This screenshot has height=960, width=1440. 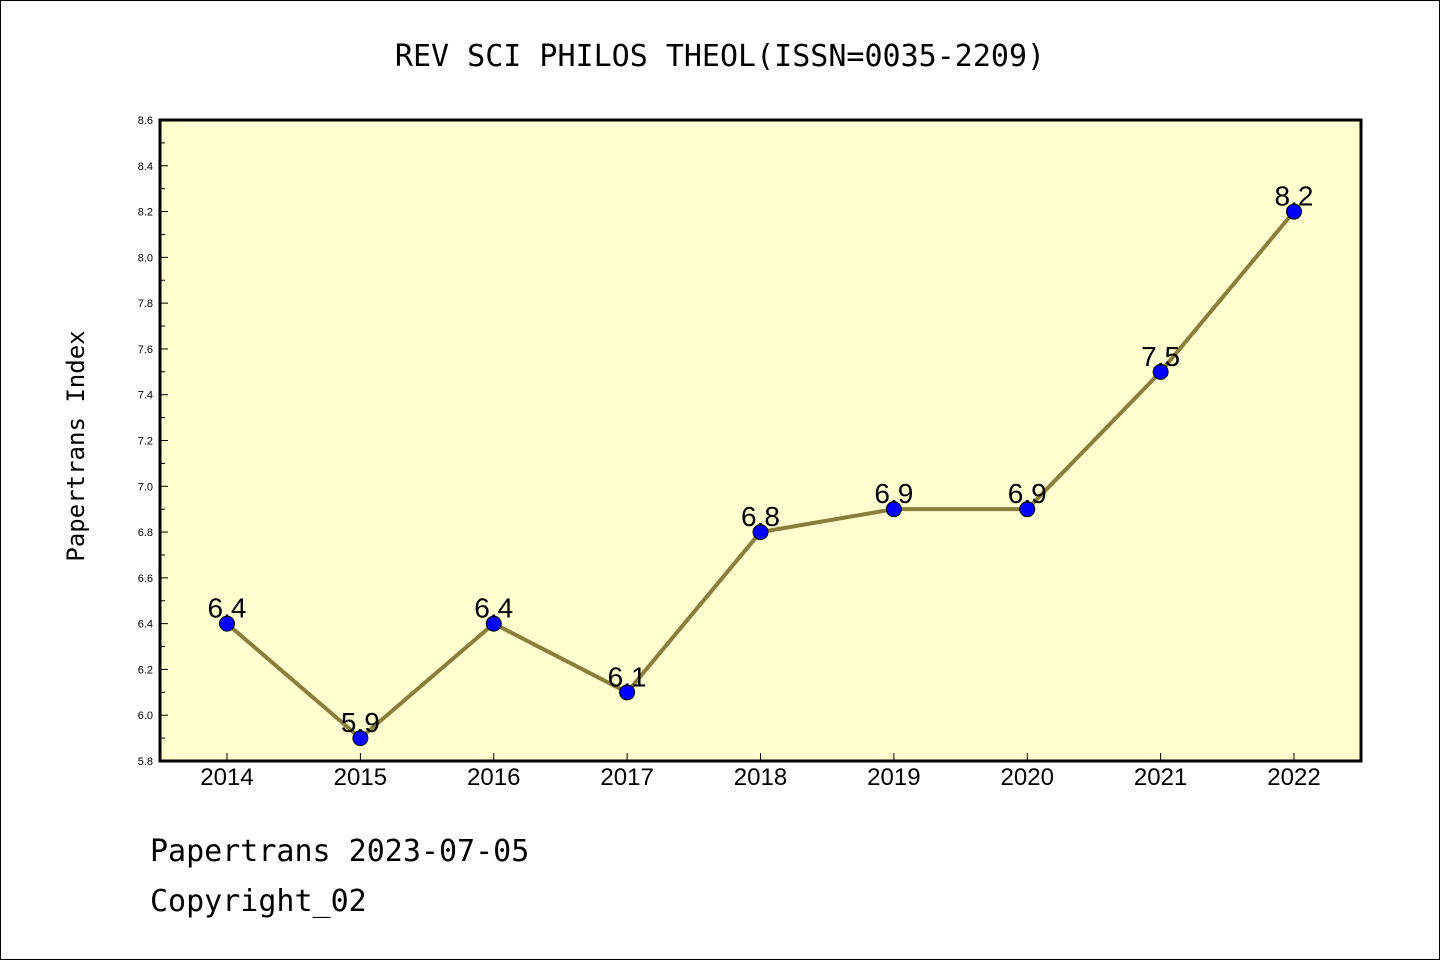 What do you see at coordinates (760, 516) in the screenshot?
I see `data-label: 6.8` at bounding box center [760, 516].